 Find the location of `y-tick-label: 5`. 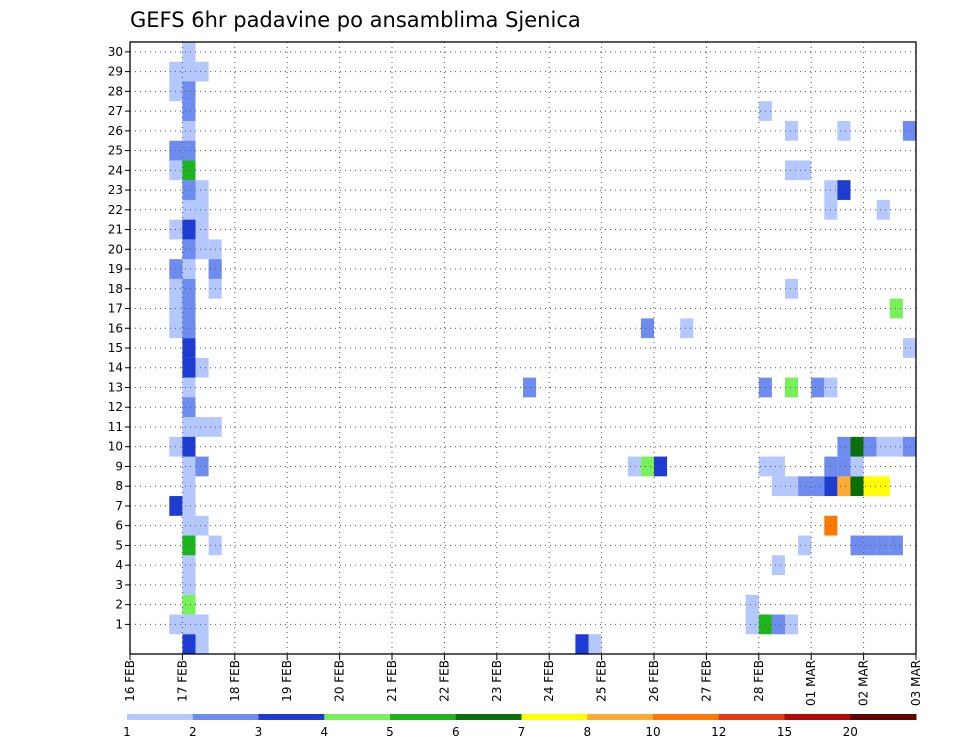

y-tick-label: 5 is located at coordinates (119, 545).